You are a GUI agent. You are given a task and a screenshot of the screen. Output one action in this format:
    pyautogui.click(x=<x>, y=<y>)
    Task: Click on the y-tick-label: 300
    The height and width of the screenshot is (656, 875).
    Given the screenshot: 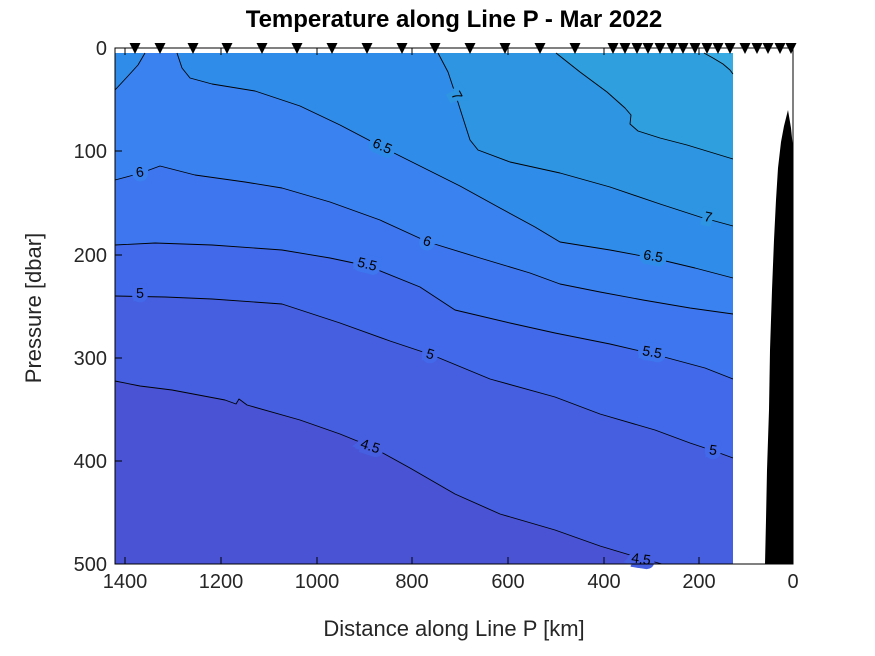 What is the action you would take?
    pyautogui.click(x=90, y=359)
    